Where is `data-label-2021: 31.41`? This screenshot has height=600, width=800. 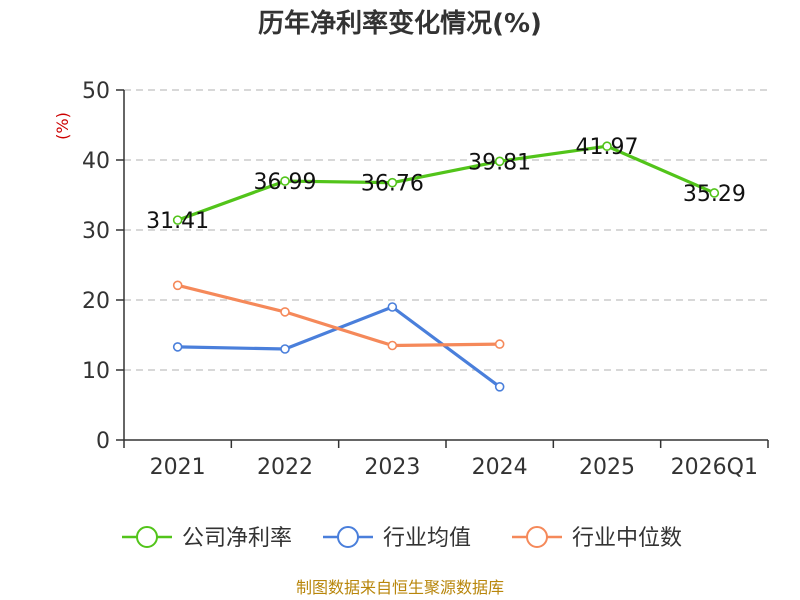
data-label-2021: 31.41 is located at coordinates (177, 221).